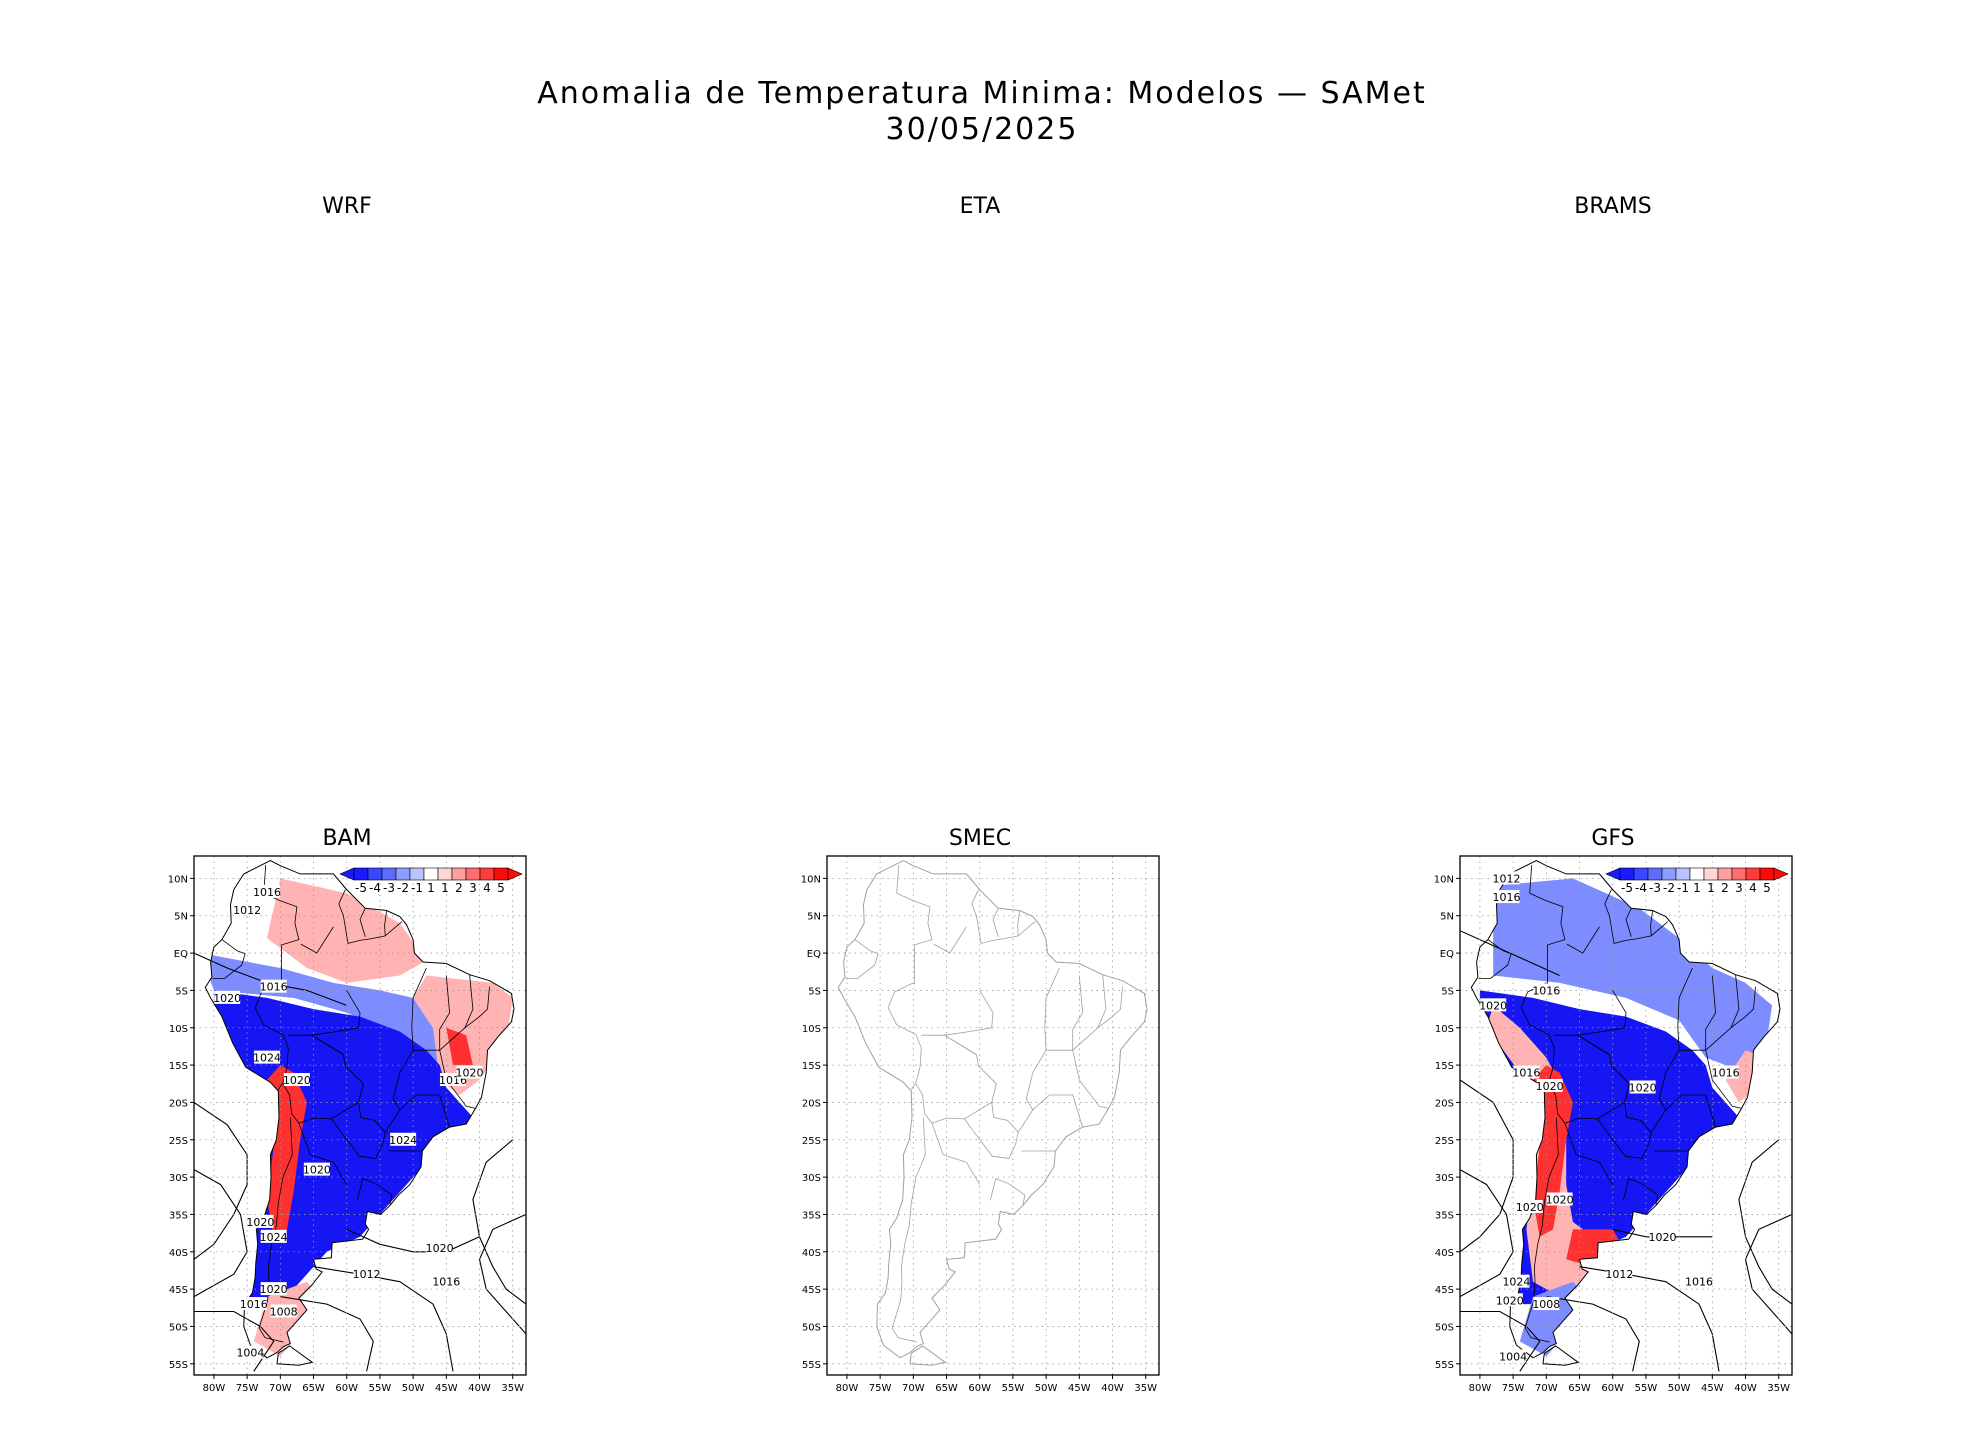 This screenshot has height=1436, width=1964. I want to click on lon-tick-label: 55W, so click(380, 1388).